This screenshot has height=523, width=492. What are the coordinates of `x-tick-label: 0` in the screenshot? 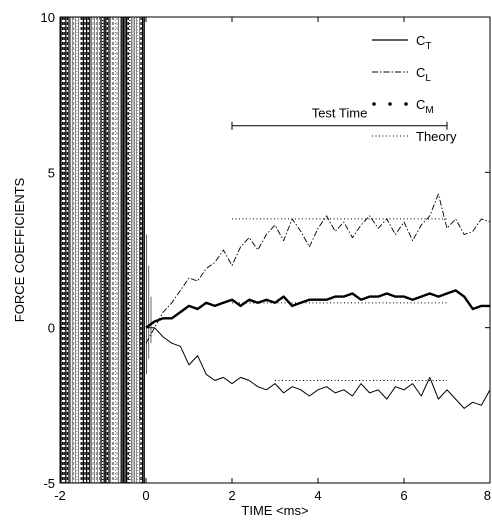 It's located at (145, 495).